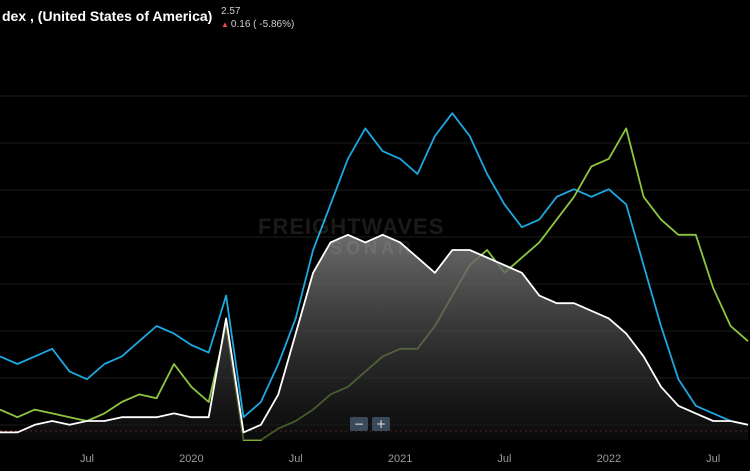 This screenshot has height=471, width=750. Describe the element at coordinates (231, 11) in the screenshot. I see `series-current-value: 2.57` at that location.